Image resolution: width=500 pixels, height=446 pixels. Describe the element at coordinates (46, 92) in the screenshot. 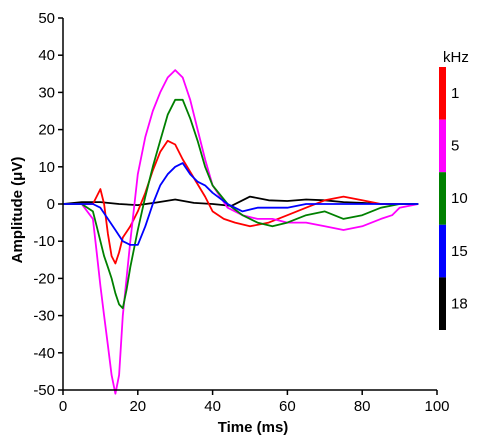

I see `y-tick-label: 30` at that location.